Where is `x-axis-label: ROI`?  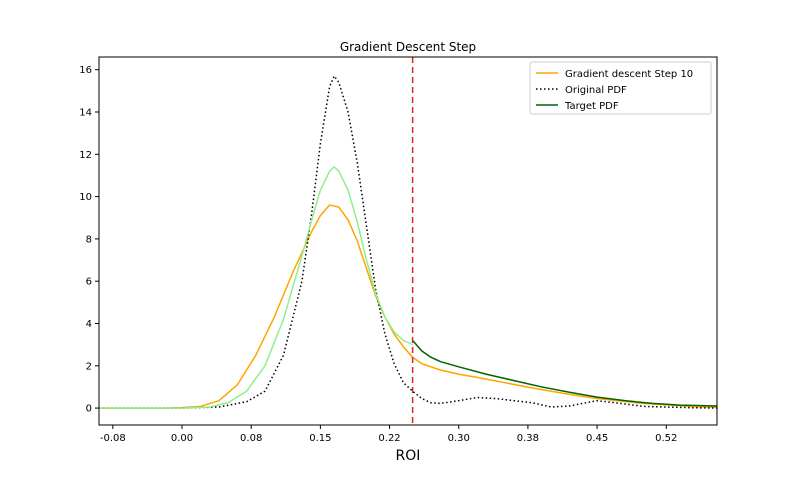
x-axis-label: ROI is located at coordinates (408, 456).